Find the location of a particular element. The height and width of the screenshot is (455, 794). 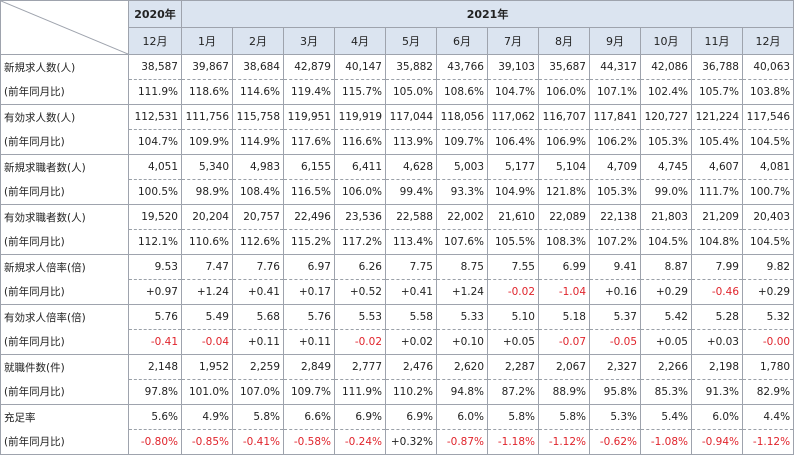

year-2021-header: 2021年 is located at coordinates (487, 14).